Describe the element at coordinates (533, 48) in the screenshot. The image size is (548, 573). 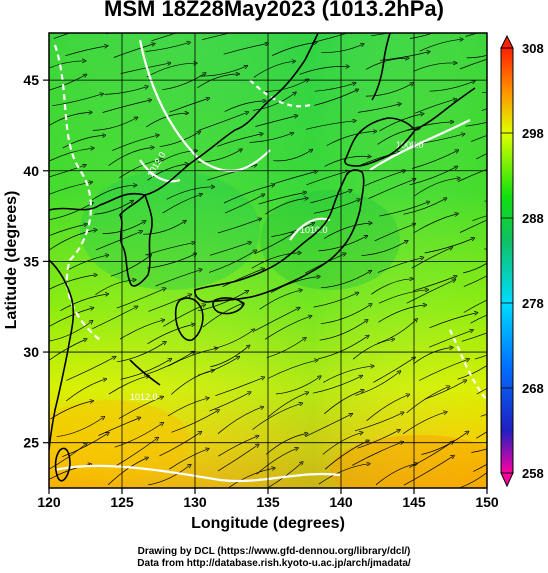
I see `colorbar-tick-label: 308` at that location.